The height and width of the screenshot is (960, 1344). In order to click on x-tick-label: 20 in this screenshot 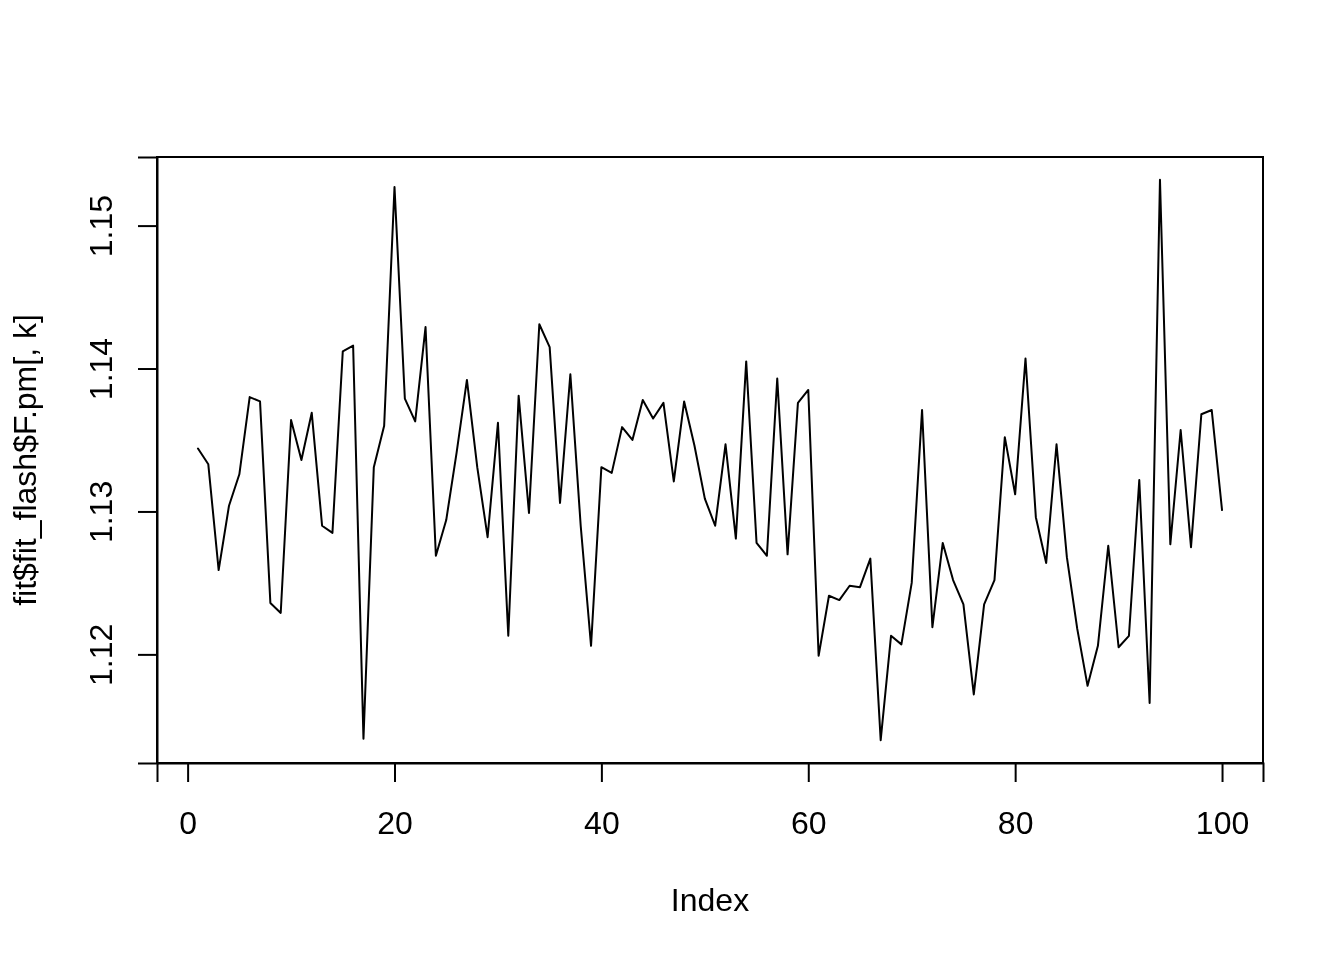, I will do `click(395, 823)`.